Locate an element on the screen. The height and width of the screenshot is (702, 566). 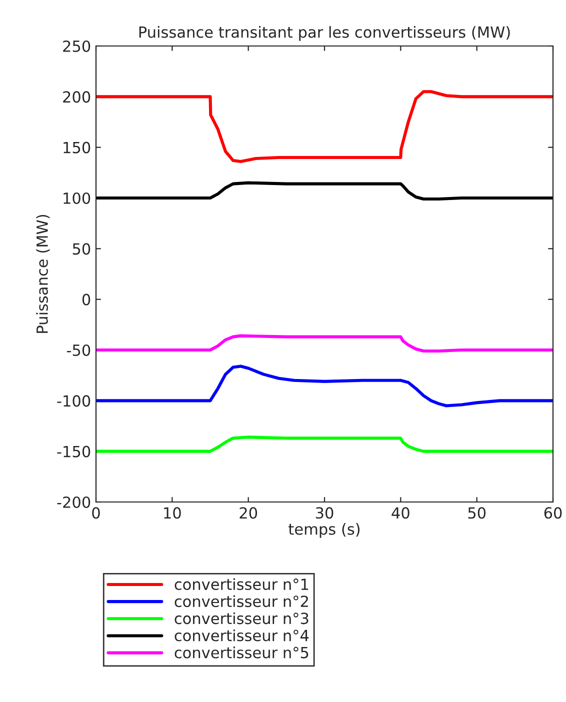
y-tick-label: 50 is located at coordinates (81, 249).